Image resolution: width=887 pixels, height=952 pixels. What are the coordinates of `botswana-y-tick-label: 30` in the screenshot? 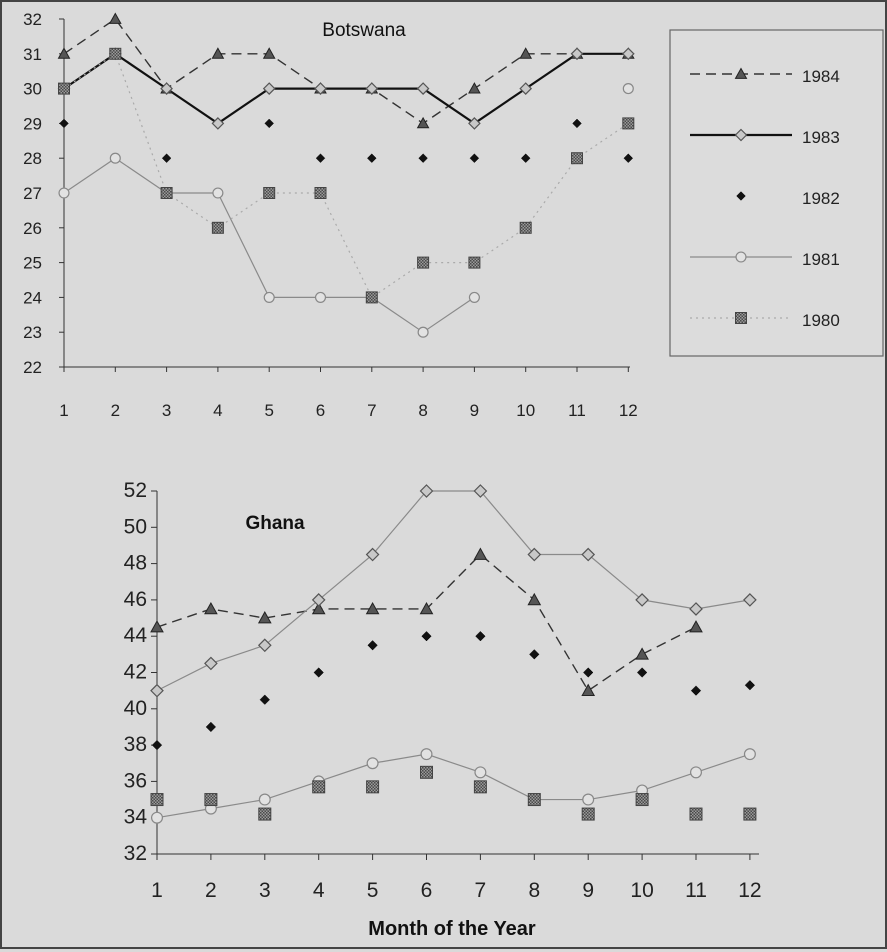 It's located at (32, 89).